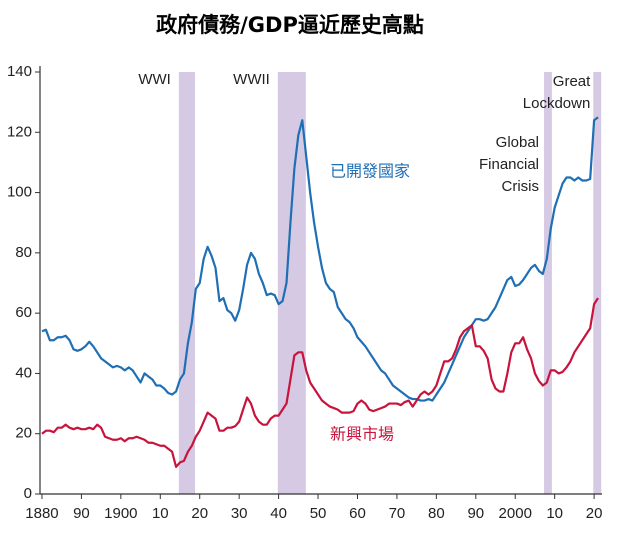  I want to click on y-tick-label: 80, so click(23, 252).